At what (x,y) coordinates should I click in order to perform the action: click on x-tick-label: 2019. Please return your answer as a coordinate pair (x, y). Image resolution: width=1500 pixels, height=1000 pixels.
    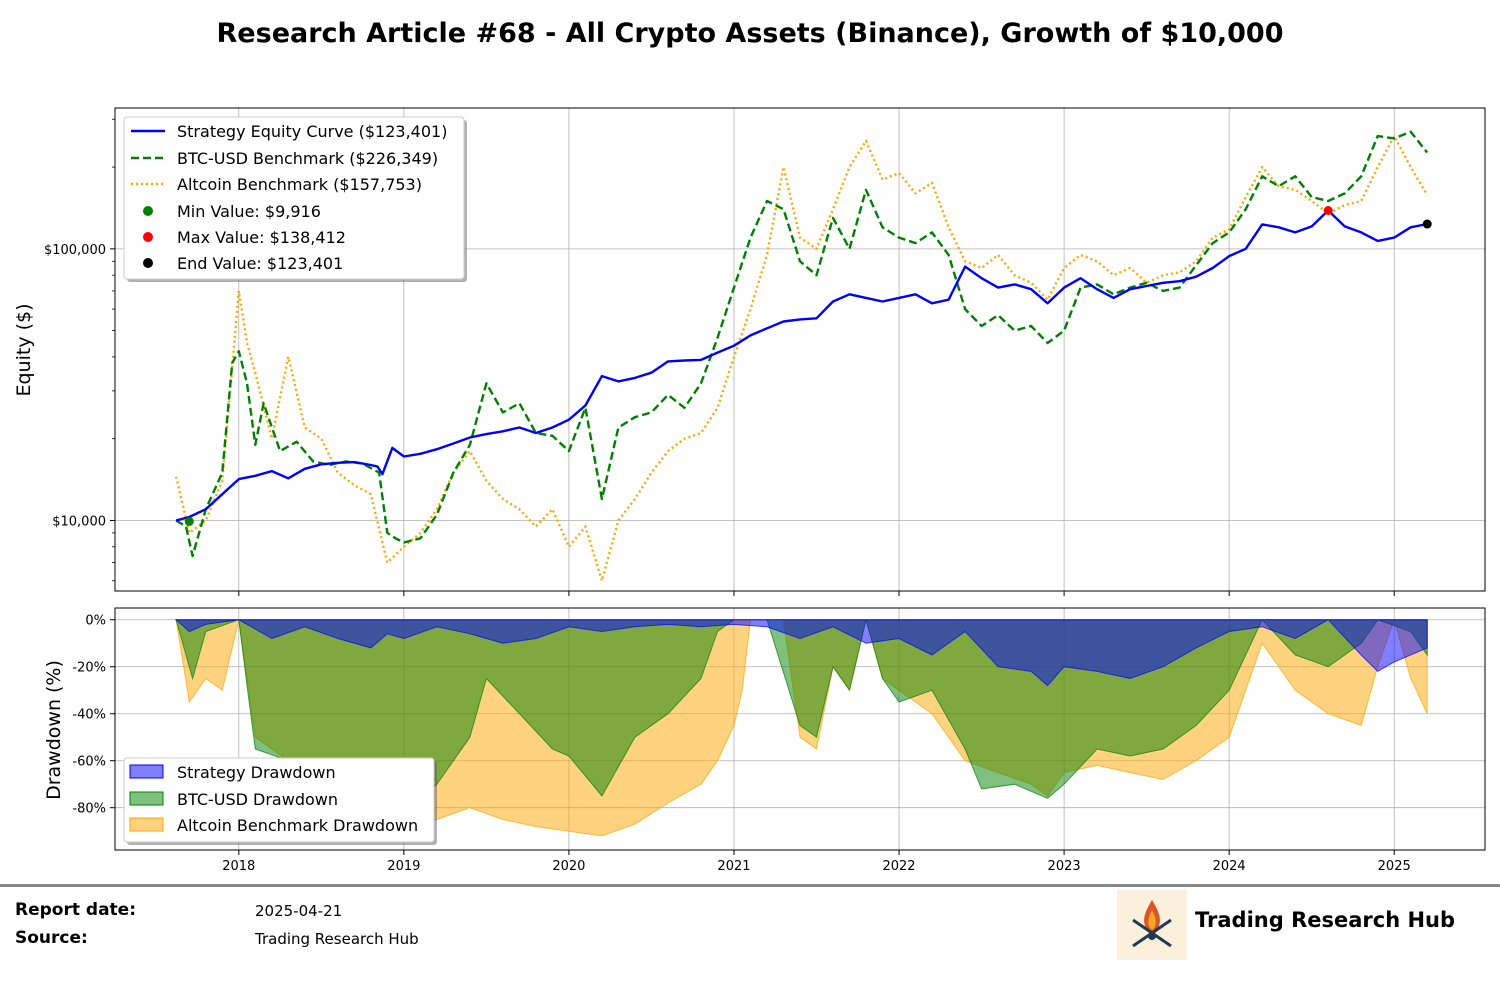
    Looking at the image, I should click on (403, 866).